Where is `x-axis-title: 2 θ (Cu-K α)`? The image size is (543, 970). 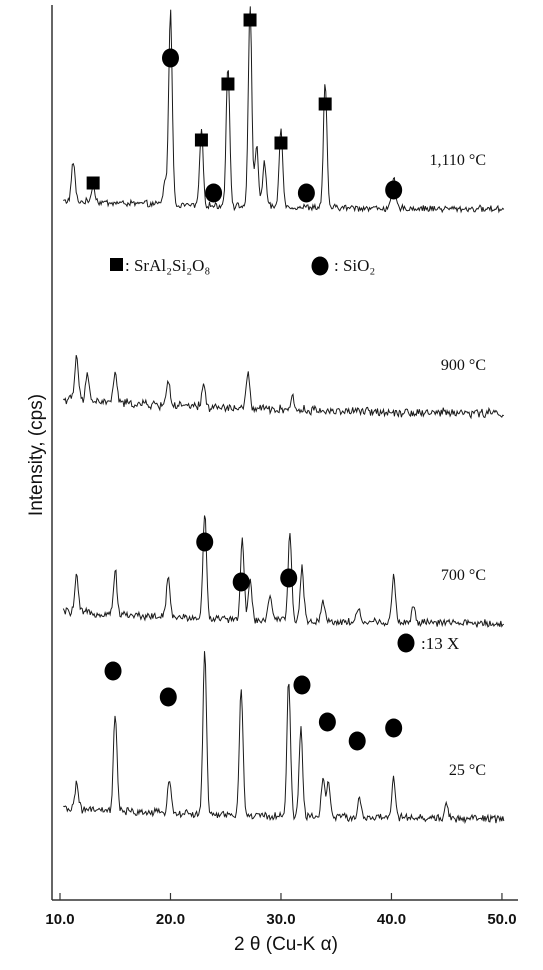
x-axis-title: 2 θ (Cu-K α) is located at coordinates (286, 944).